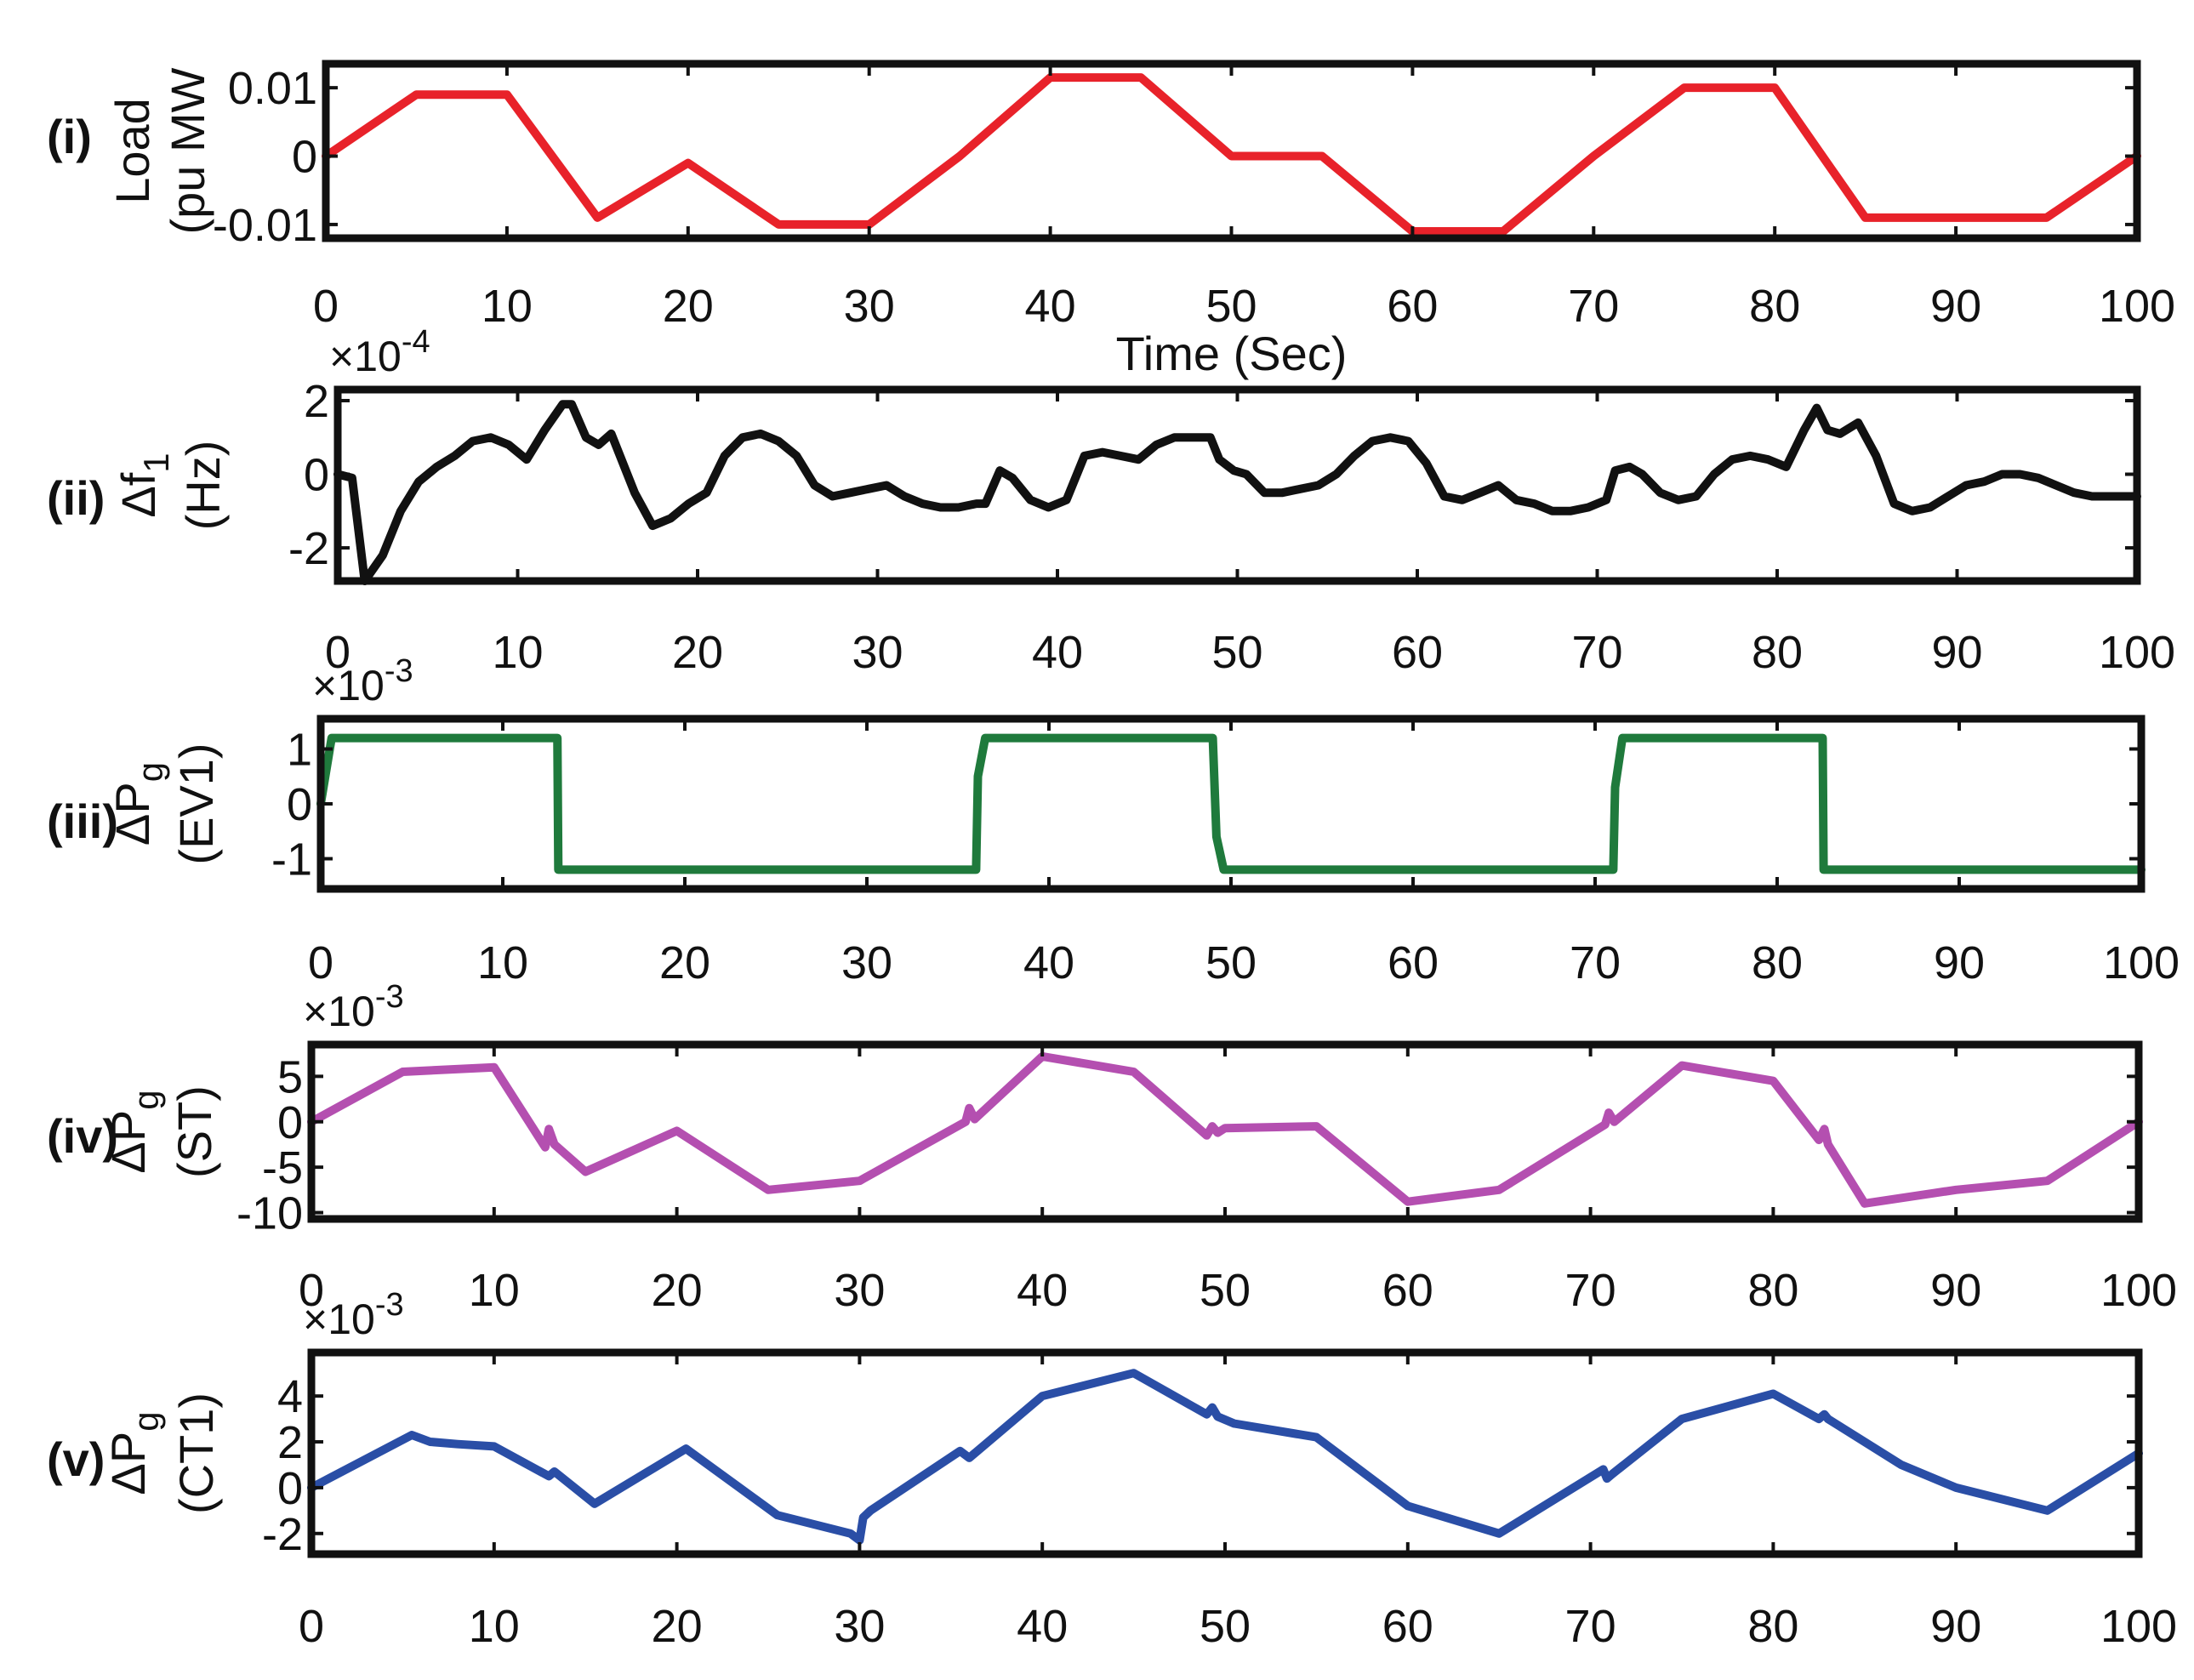  What do you see at coordinates (265, 225) in the screenshot?
I see `y-tick-label: -0.01` at bounding box center [265, 225].